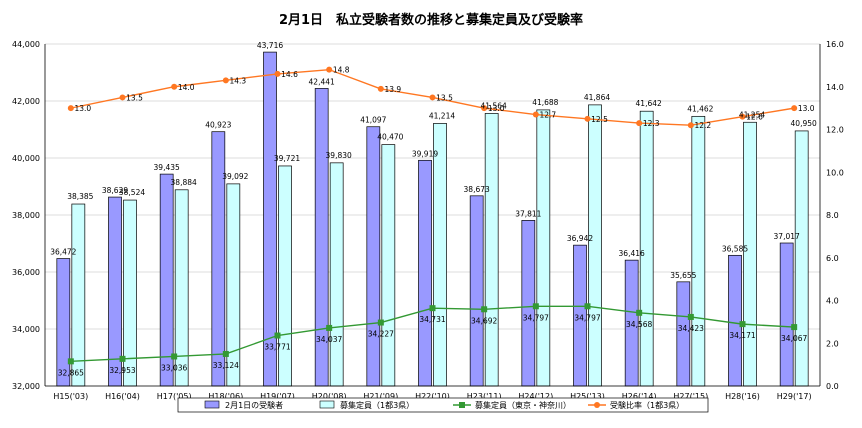 This screenshot has width=862, height=428. I want to click on ratio-label: 12.3, so click(651, 123).